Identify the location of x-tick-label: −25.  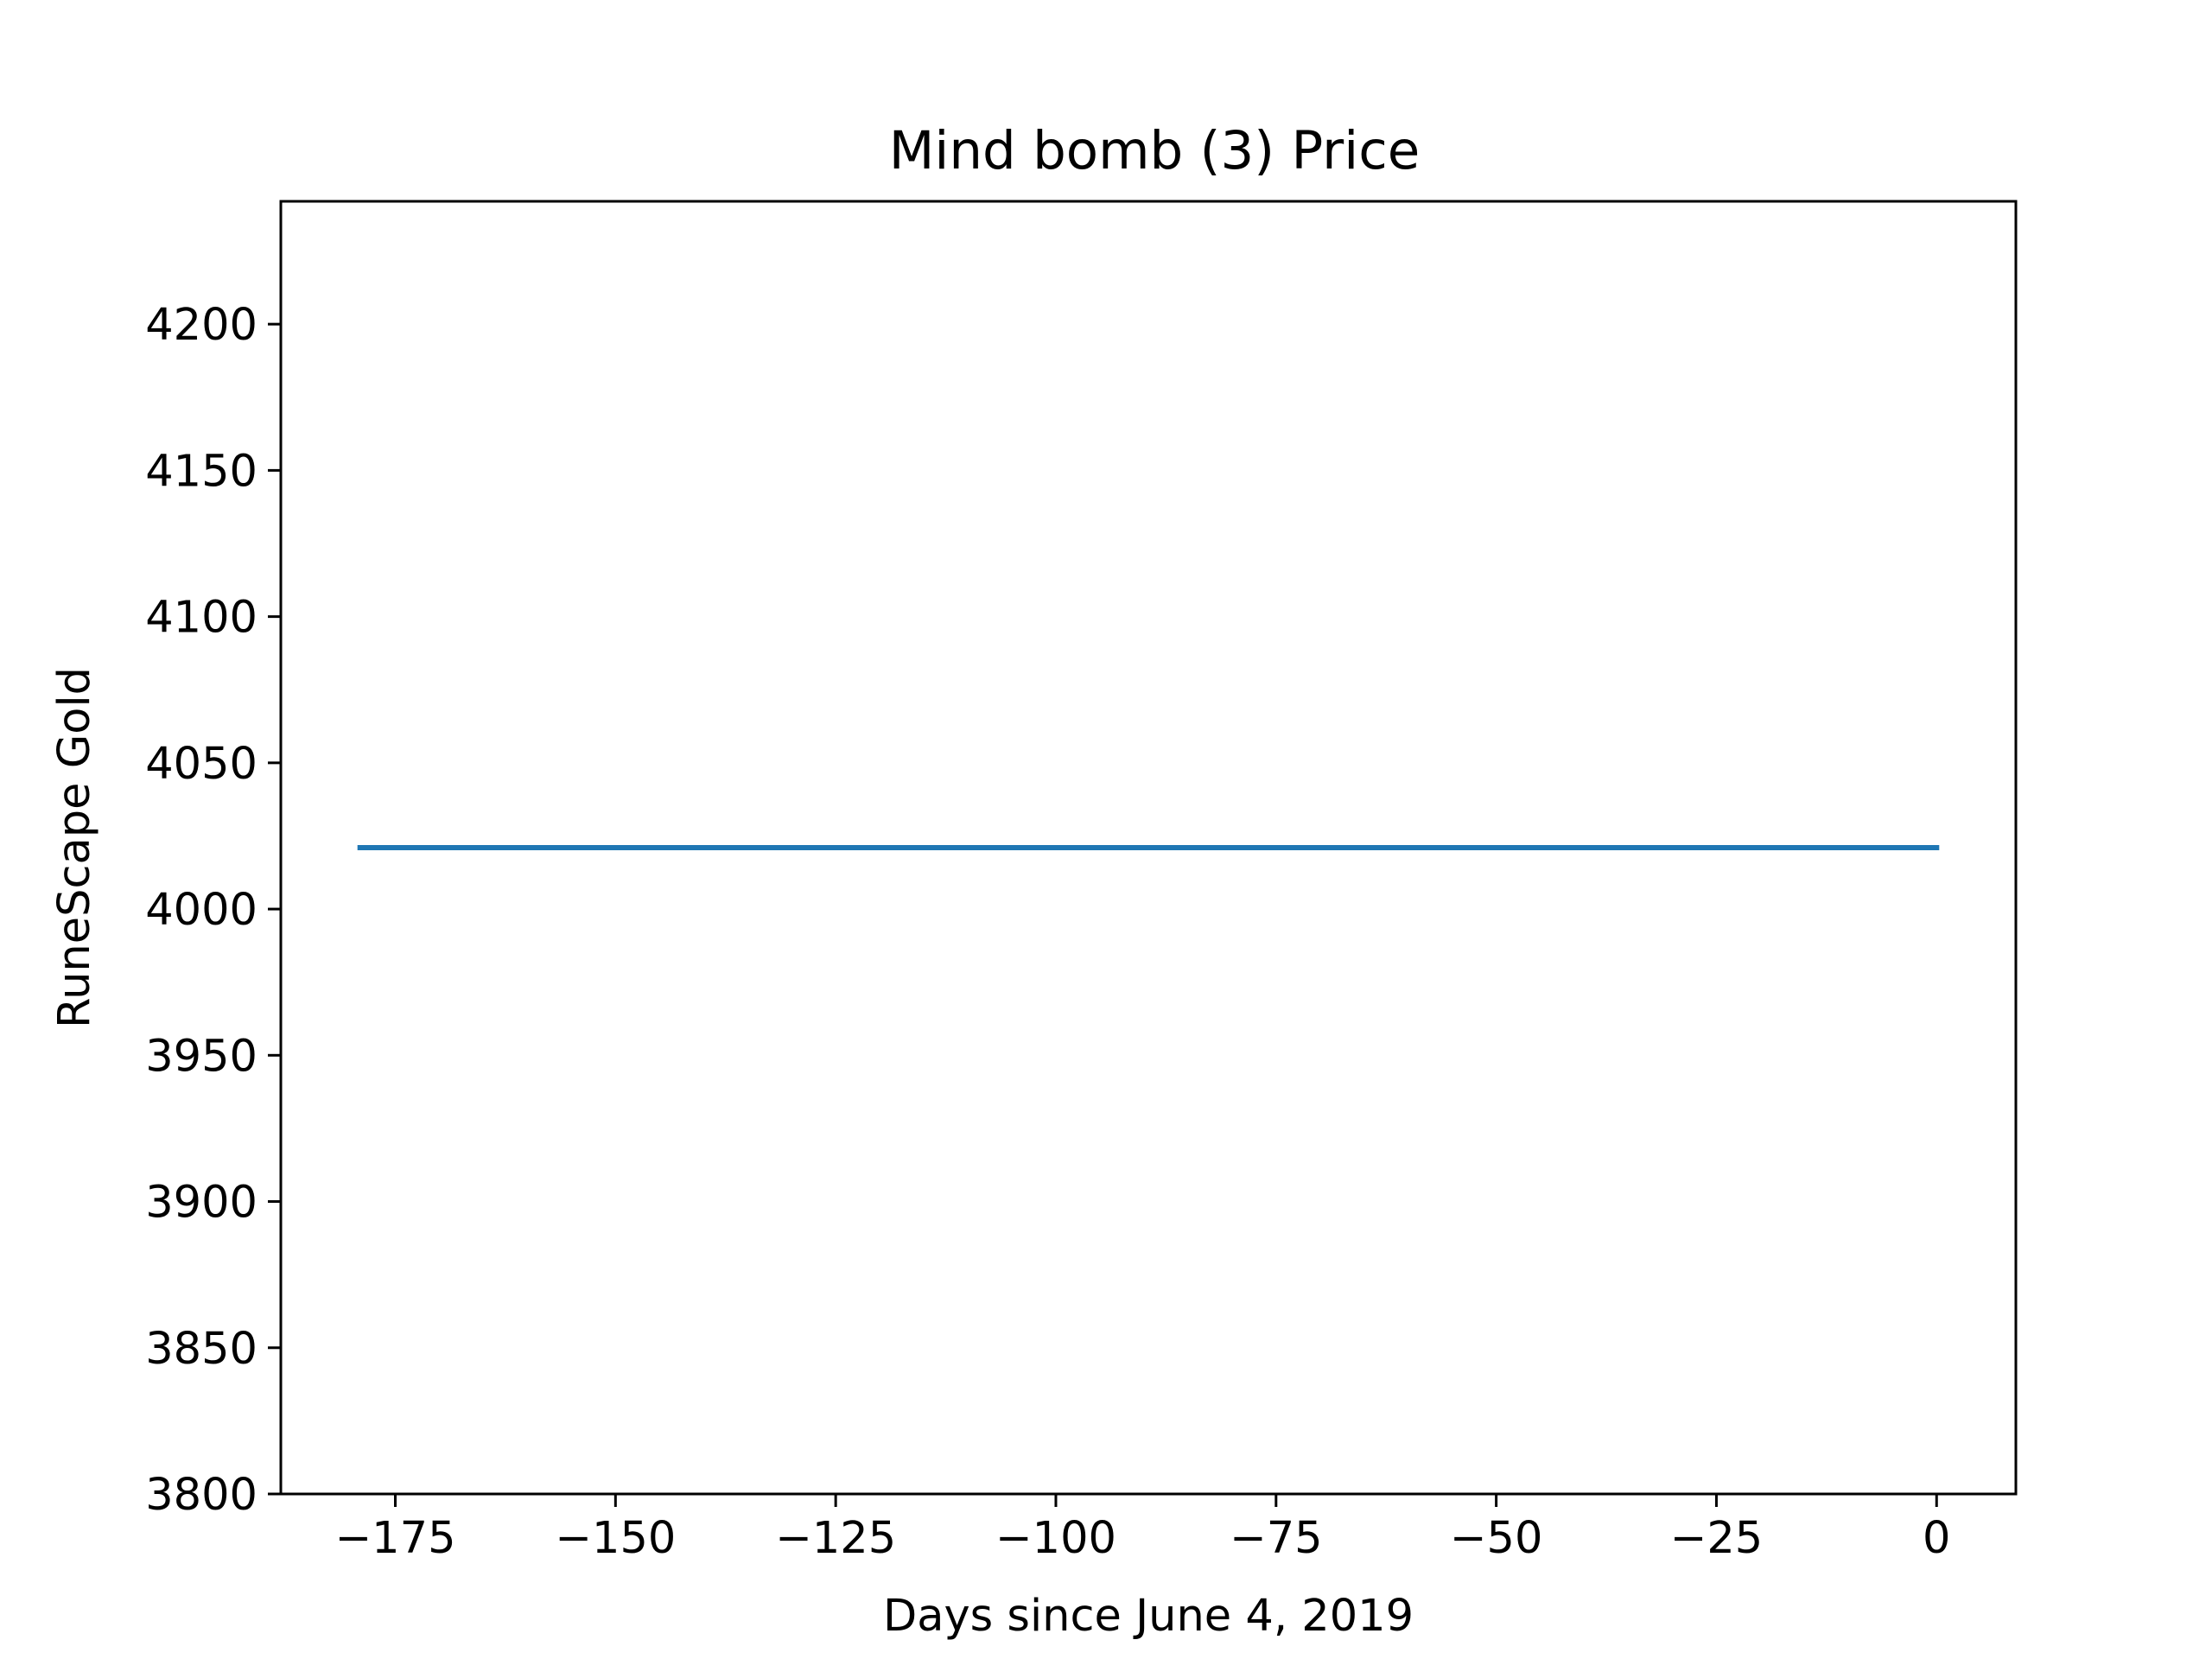
(1717, 1538).